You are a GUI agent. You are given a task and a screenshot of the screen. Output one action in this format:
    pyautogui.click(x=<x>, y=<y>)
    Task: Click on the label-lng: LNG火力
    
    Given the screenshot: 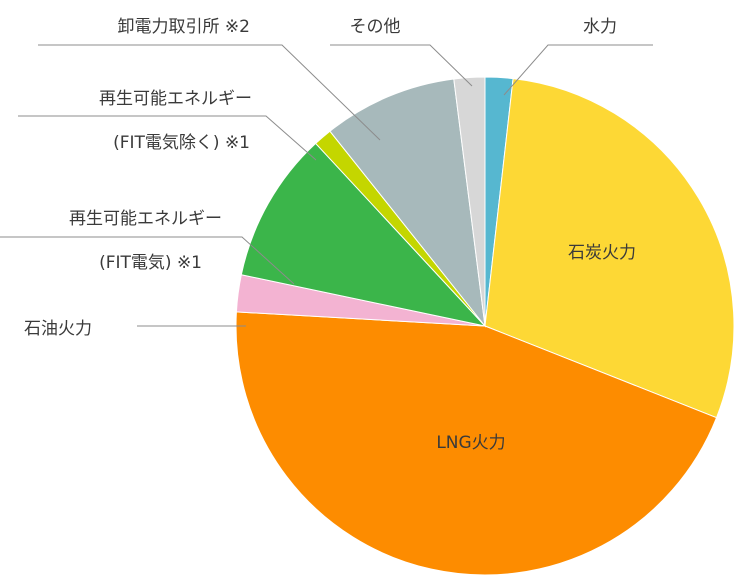 What is the action you would take?
    pyautogui.click(x=470, y=443)
    